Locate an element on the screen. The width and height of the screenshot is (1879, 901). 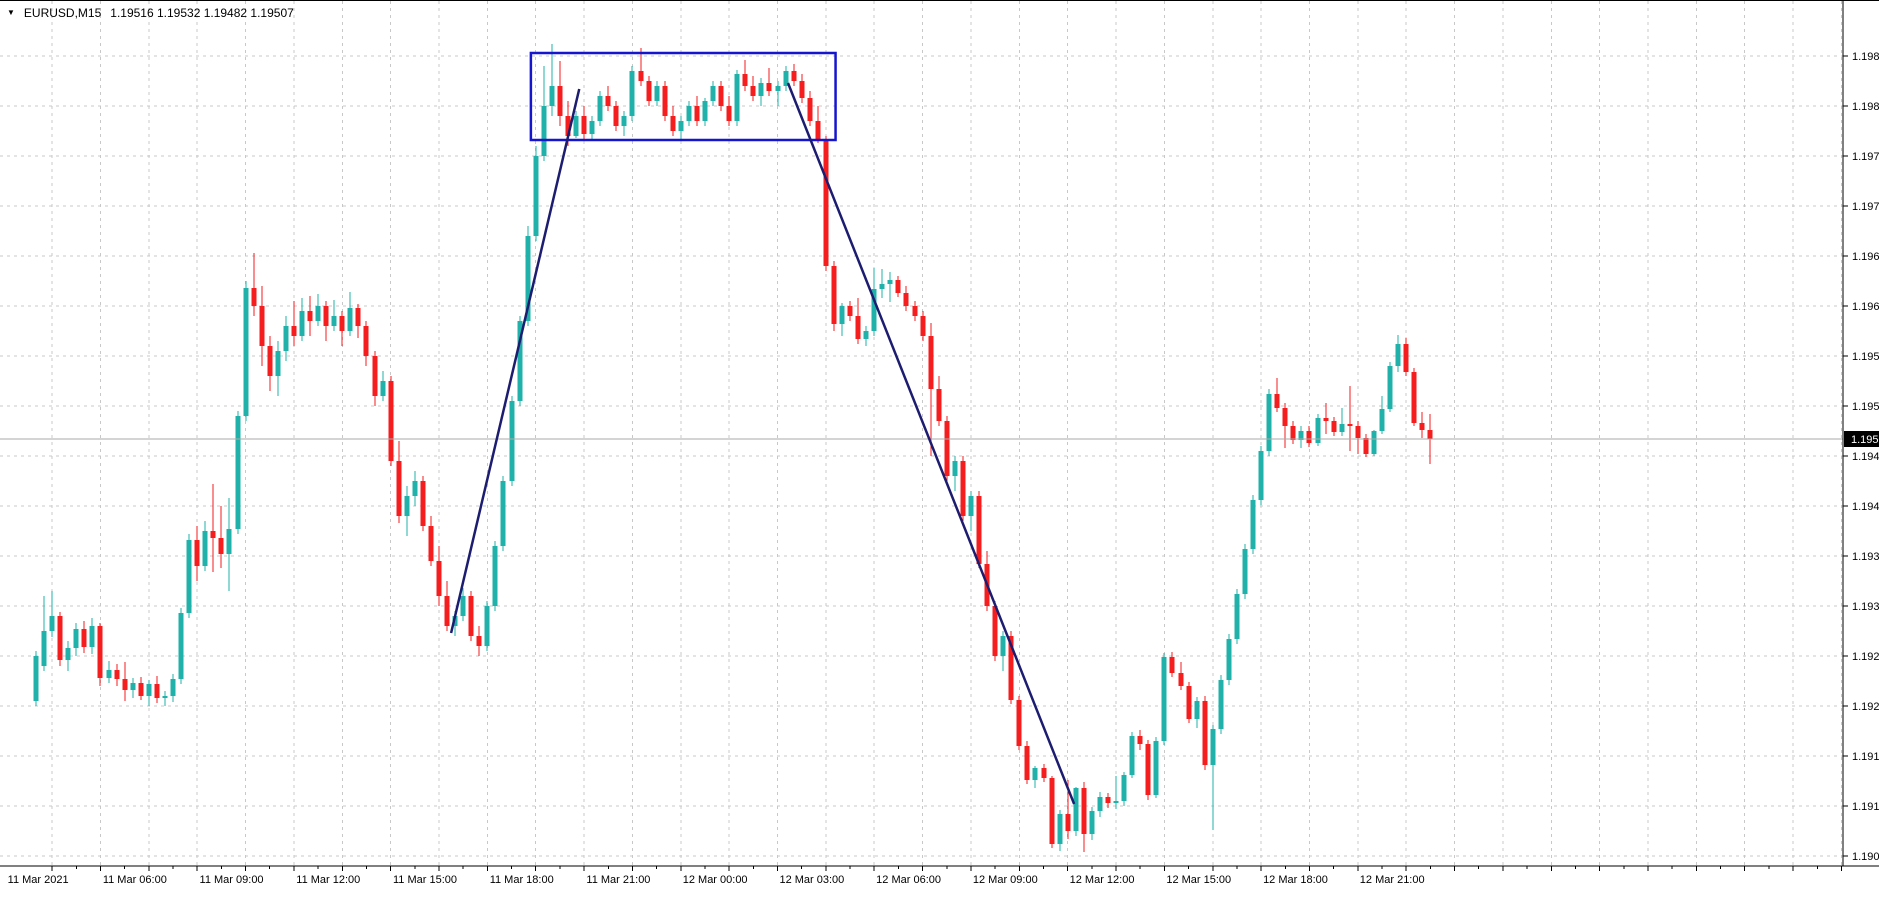
trendline-down is located at coordinates (931, 443).